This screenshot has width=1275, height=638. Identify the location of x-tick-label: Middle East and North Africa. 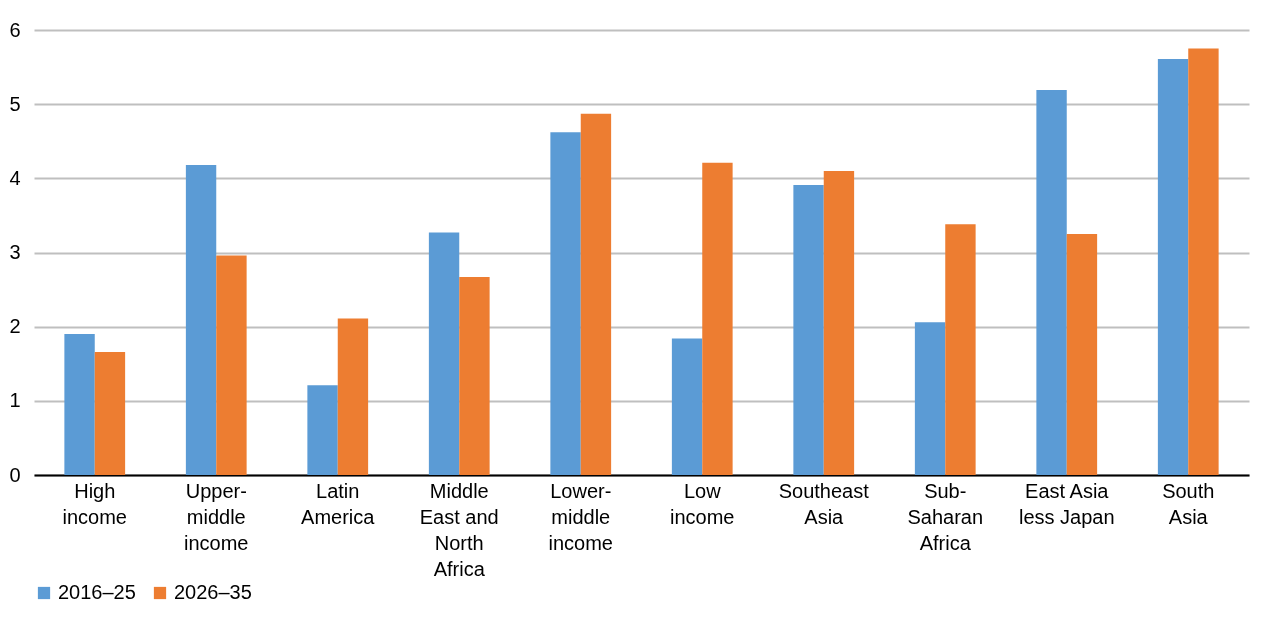
(459, 529).